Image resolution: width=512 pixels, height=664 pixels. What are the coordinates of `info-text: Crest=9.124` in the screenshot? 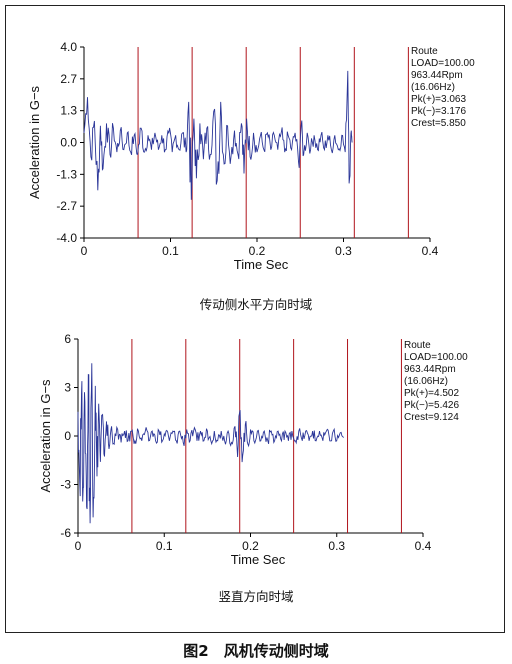 It's located at (431, 417).